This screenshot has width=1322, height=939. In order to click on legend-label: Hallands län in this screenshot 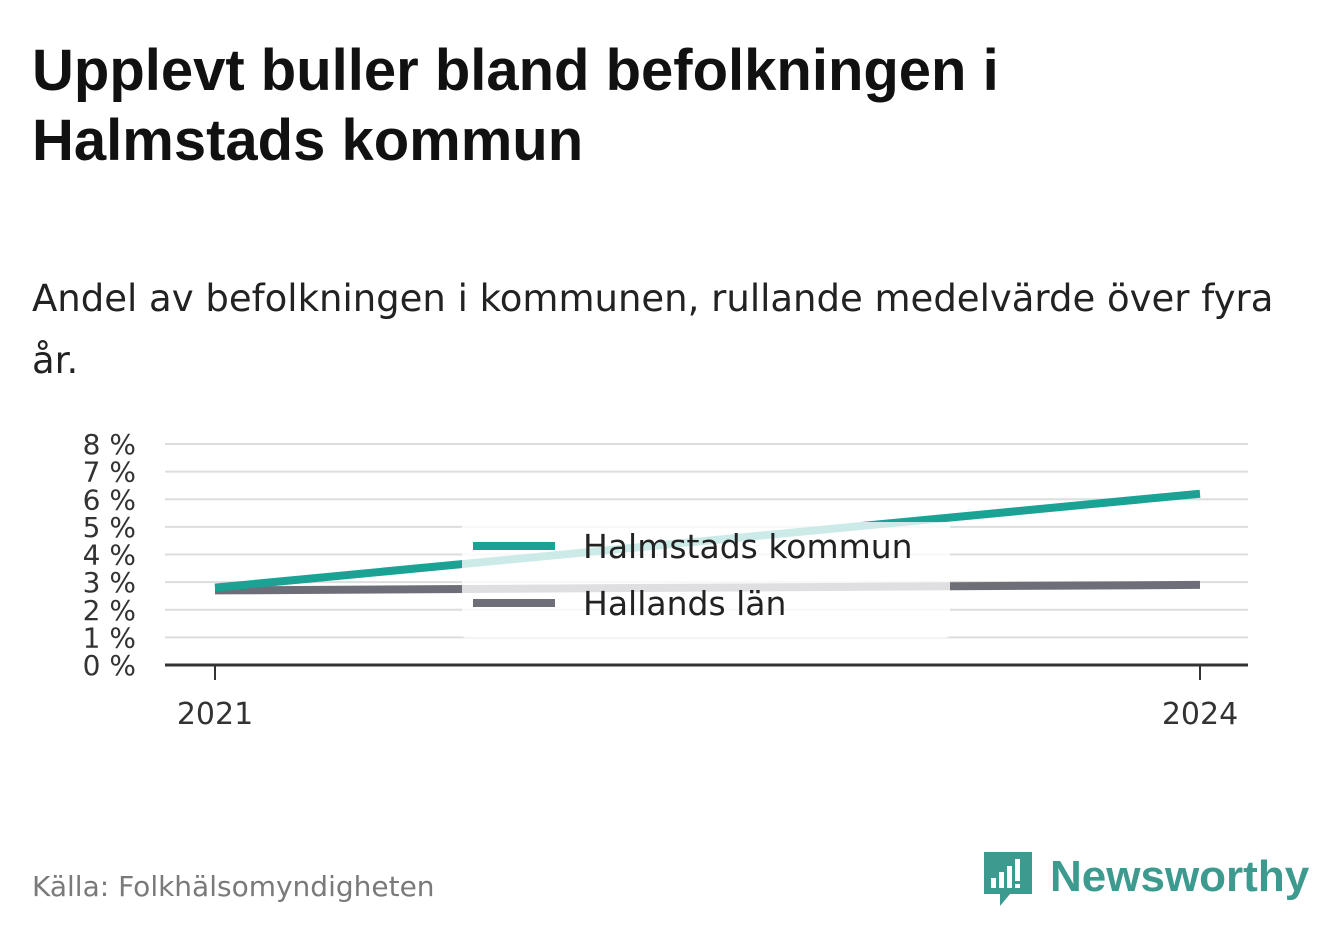, I will do `click(684, 603)`.